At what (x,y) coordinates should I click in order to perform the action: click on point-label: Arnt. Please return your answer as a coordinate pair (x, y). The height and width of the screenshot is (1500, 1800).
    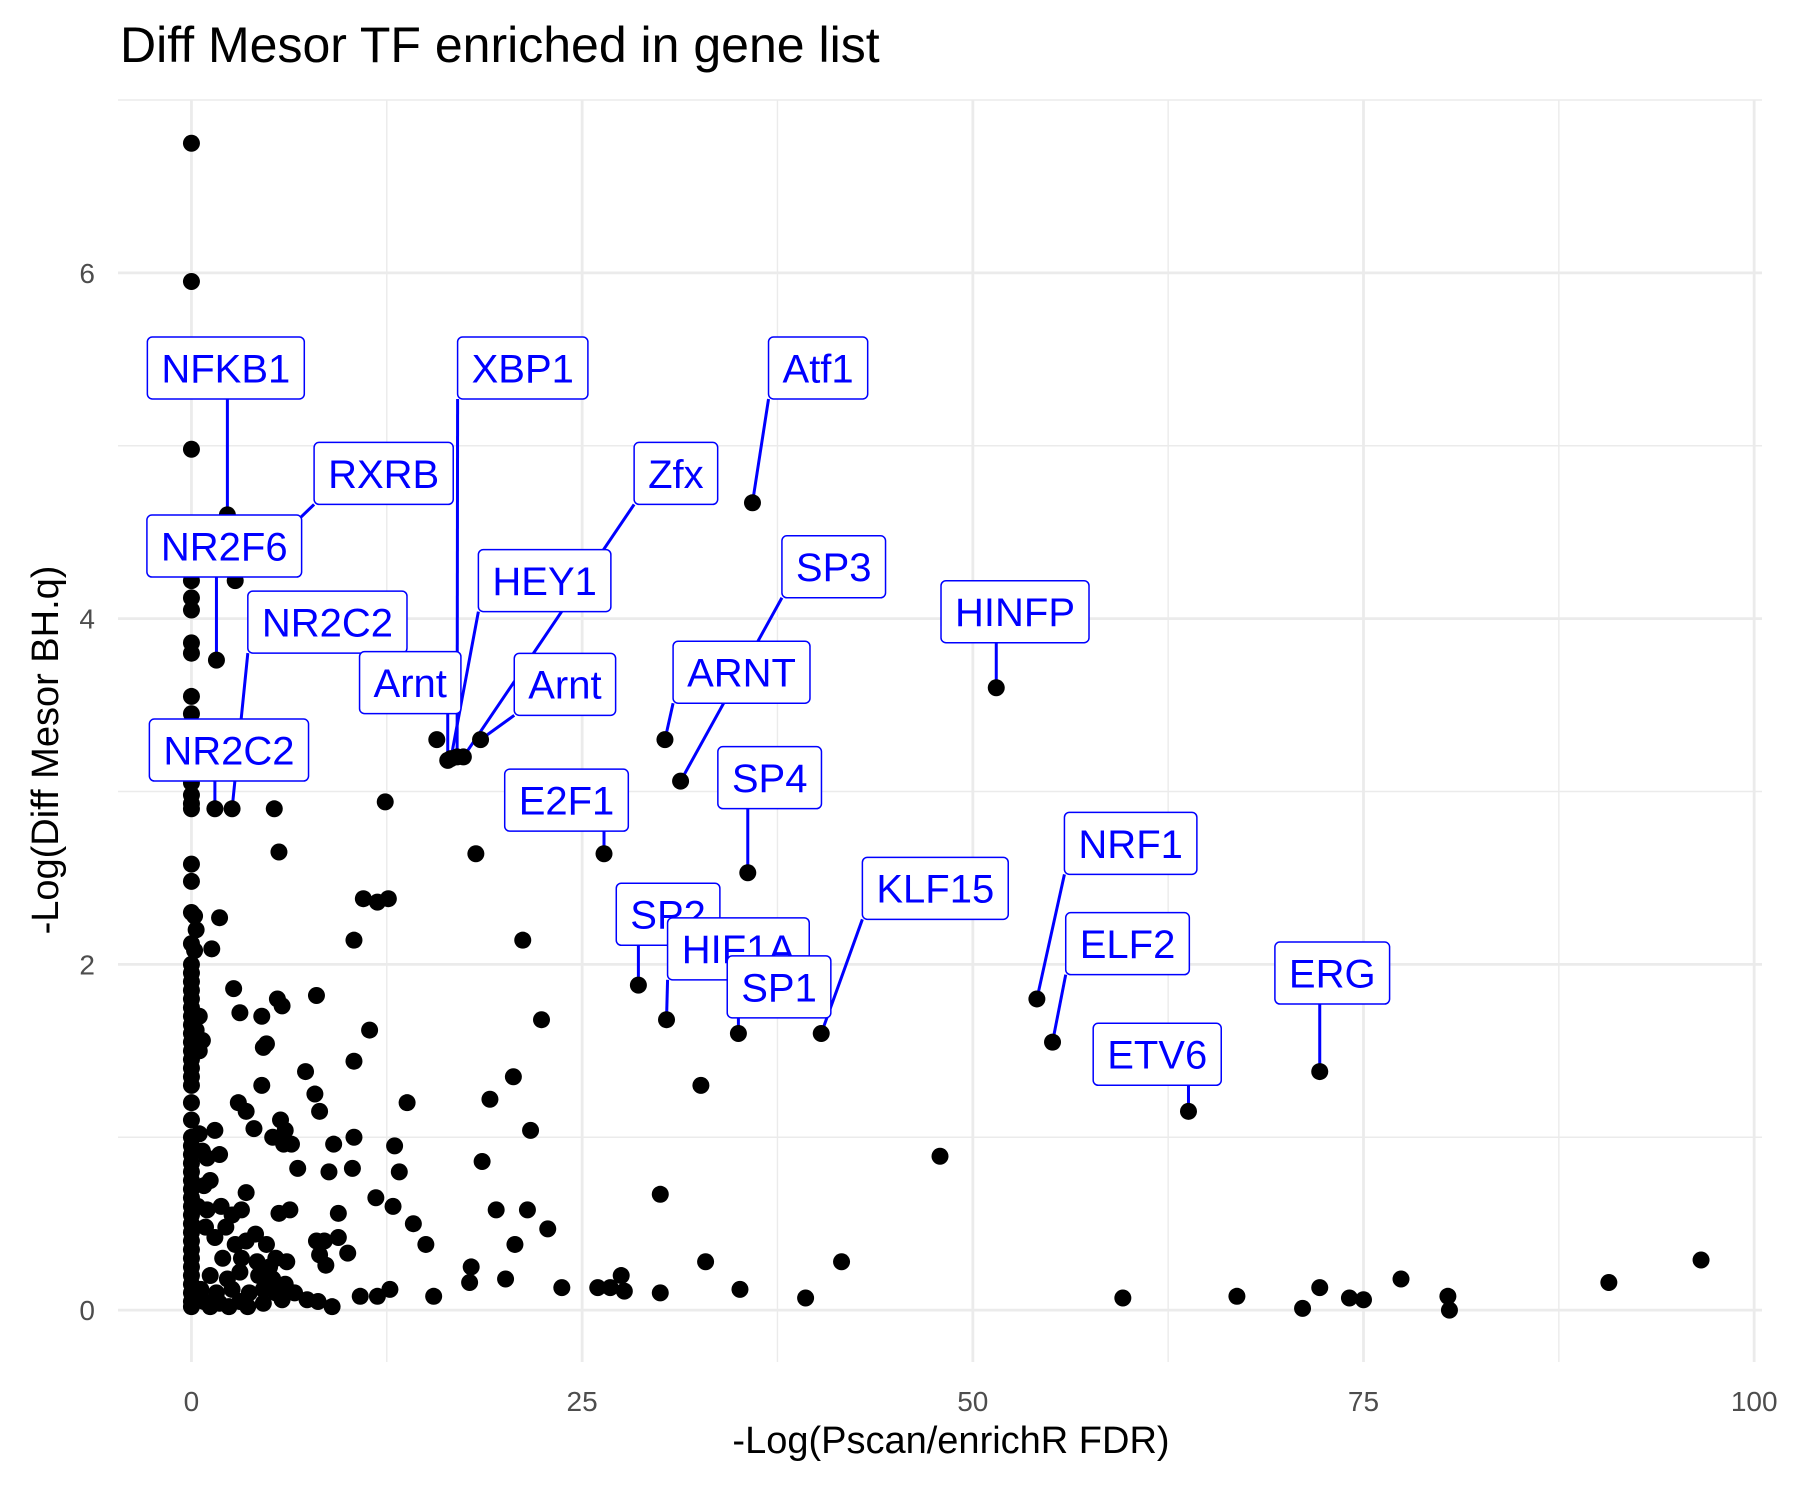
    Looking at the image, I should click on (564, 686).